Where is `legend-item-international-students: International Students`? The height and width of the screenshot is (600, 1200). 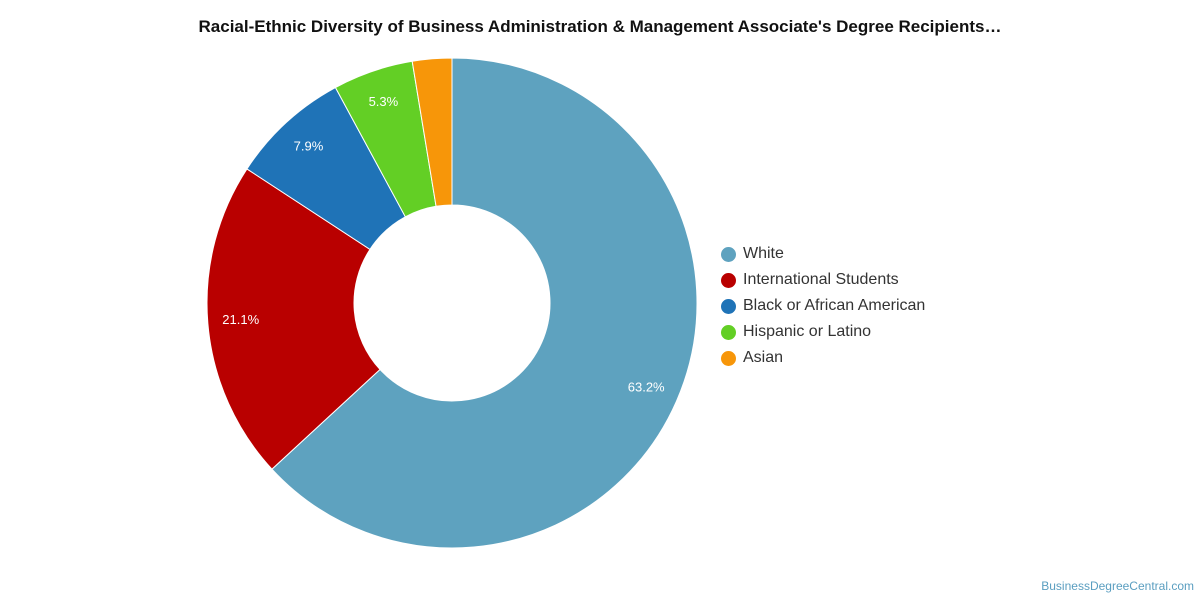
legend-item-international-students: International Students is located at coordinates (823, 280).